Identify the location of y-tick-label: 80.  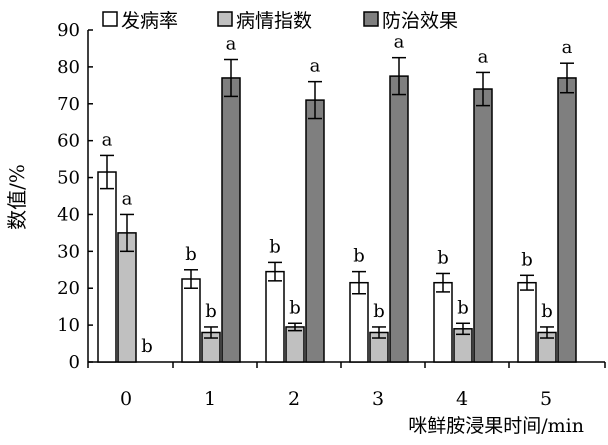
(68, 67).